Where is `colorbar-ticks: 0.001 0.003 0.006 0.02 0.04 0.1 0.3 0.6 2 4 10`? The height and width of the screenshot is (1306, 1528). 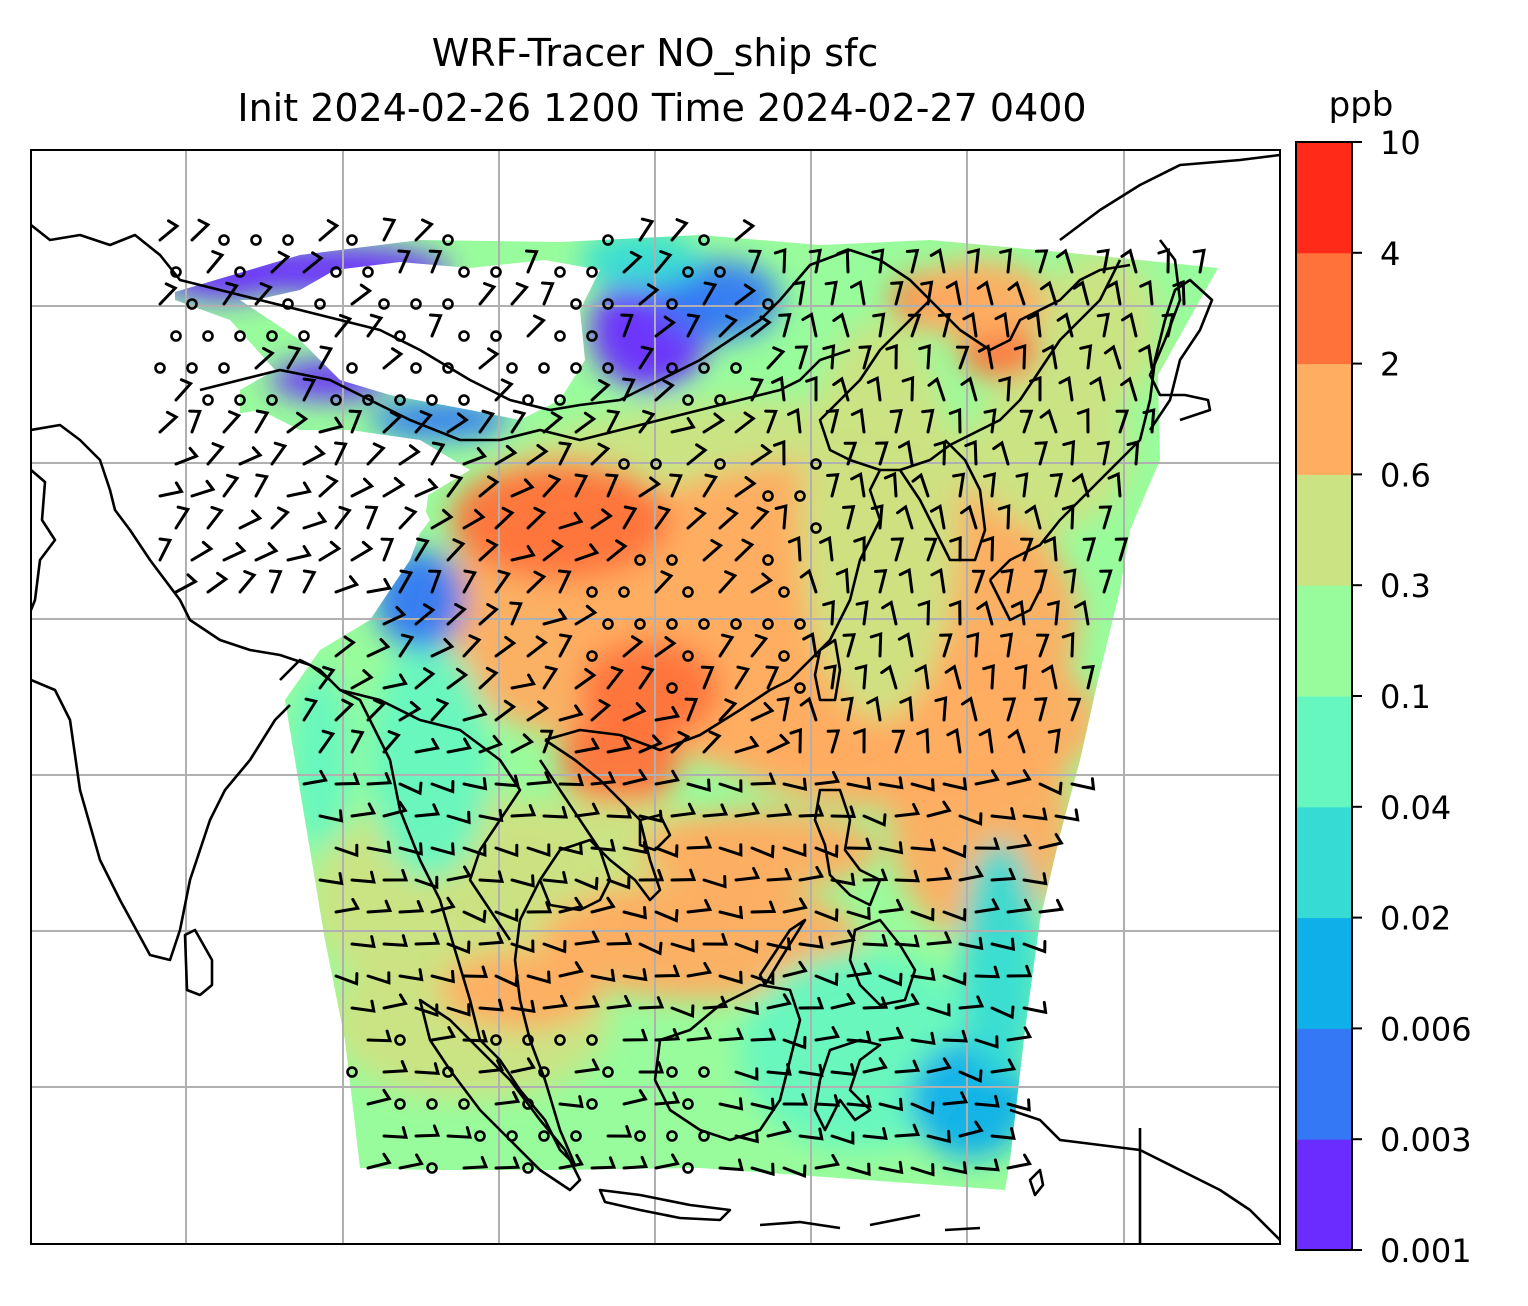 colorbar-ticks: 0.001 0.003 0.006 0.02 0.04 0.1 0.3 0.6 2 4 10 is located at coordinates (1412, 697).